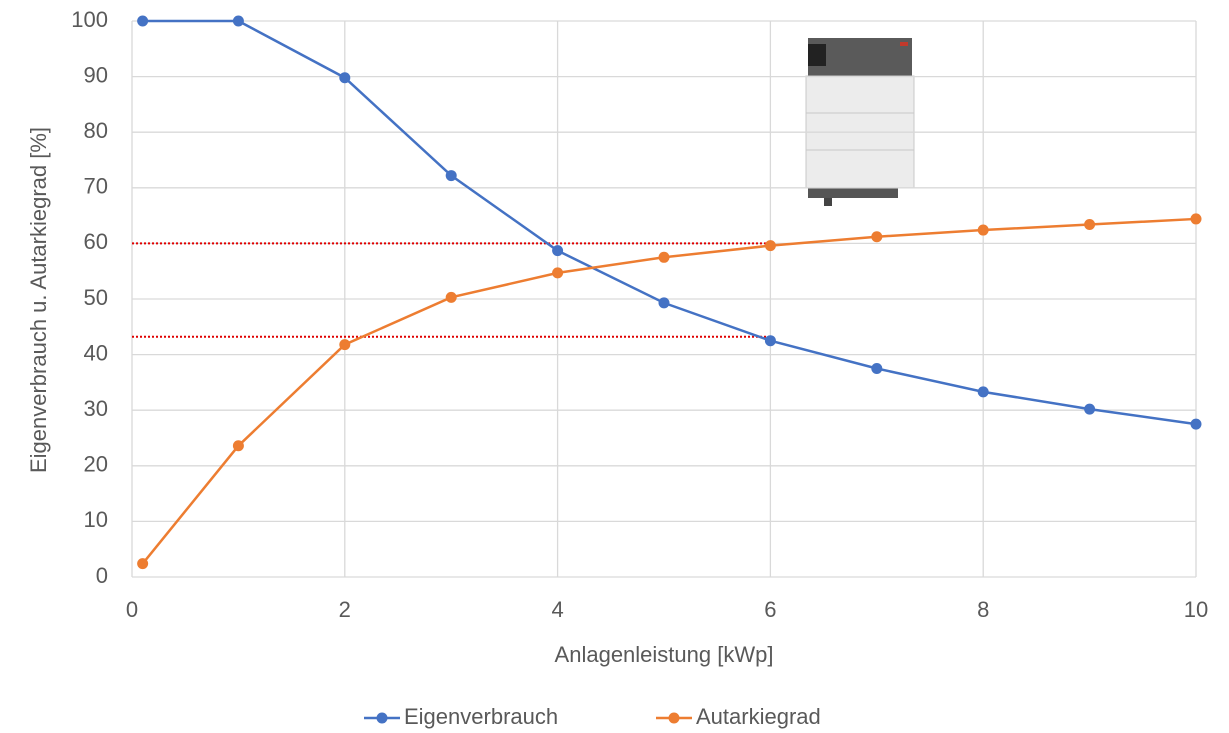 This screenshot has width=1229, height=733. Describe the element at coordinates (345, 609) in the screenshot. I see `x-tick-label: 2` at that location.